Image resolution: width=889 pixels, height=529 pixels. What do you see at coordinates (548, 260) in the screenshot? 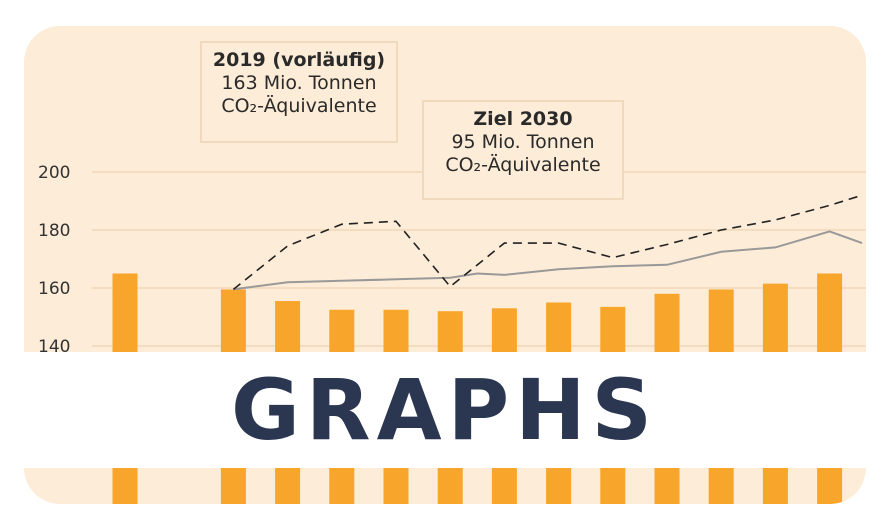
I see `solid-series-line` at bounding box center [548, 260].